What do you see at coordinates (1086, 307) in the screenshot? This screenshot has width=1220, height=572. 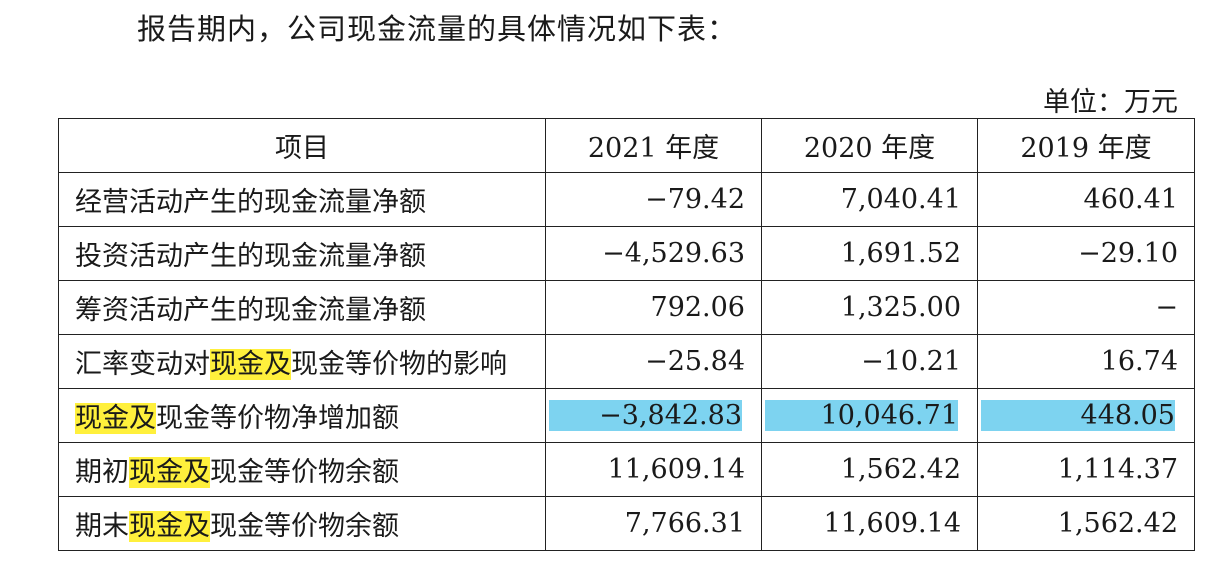 I see `value-2019: −` at bounding box center [1086, 307].